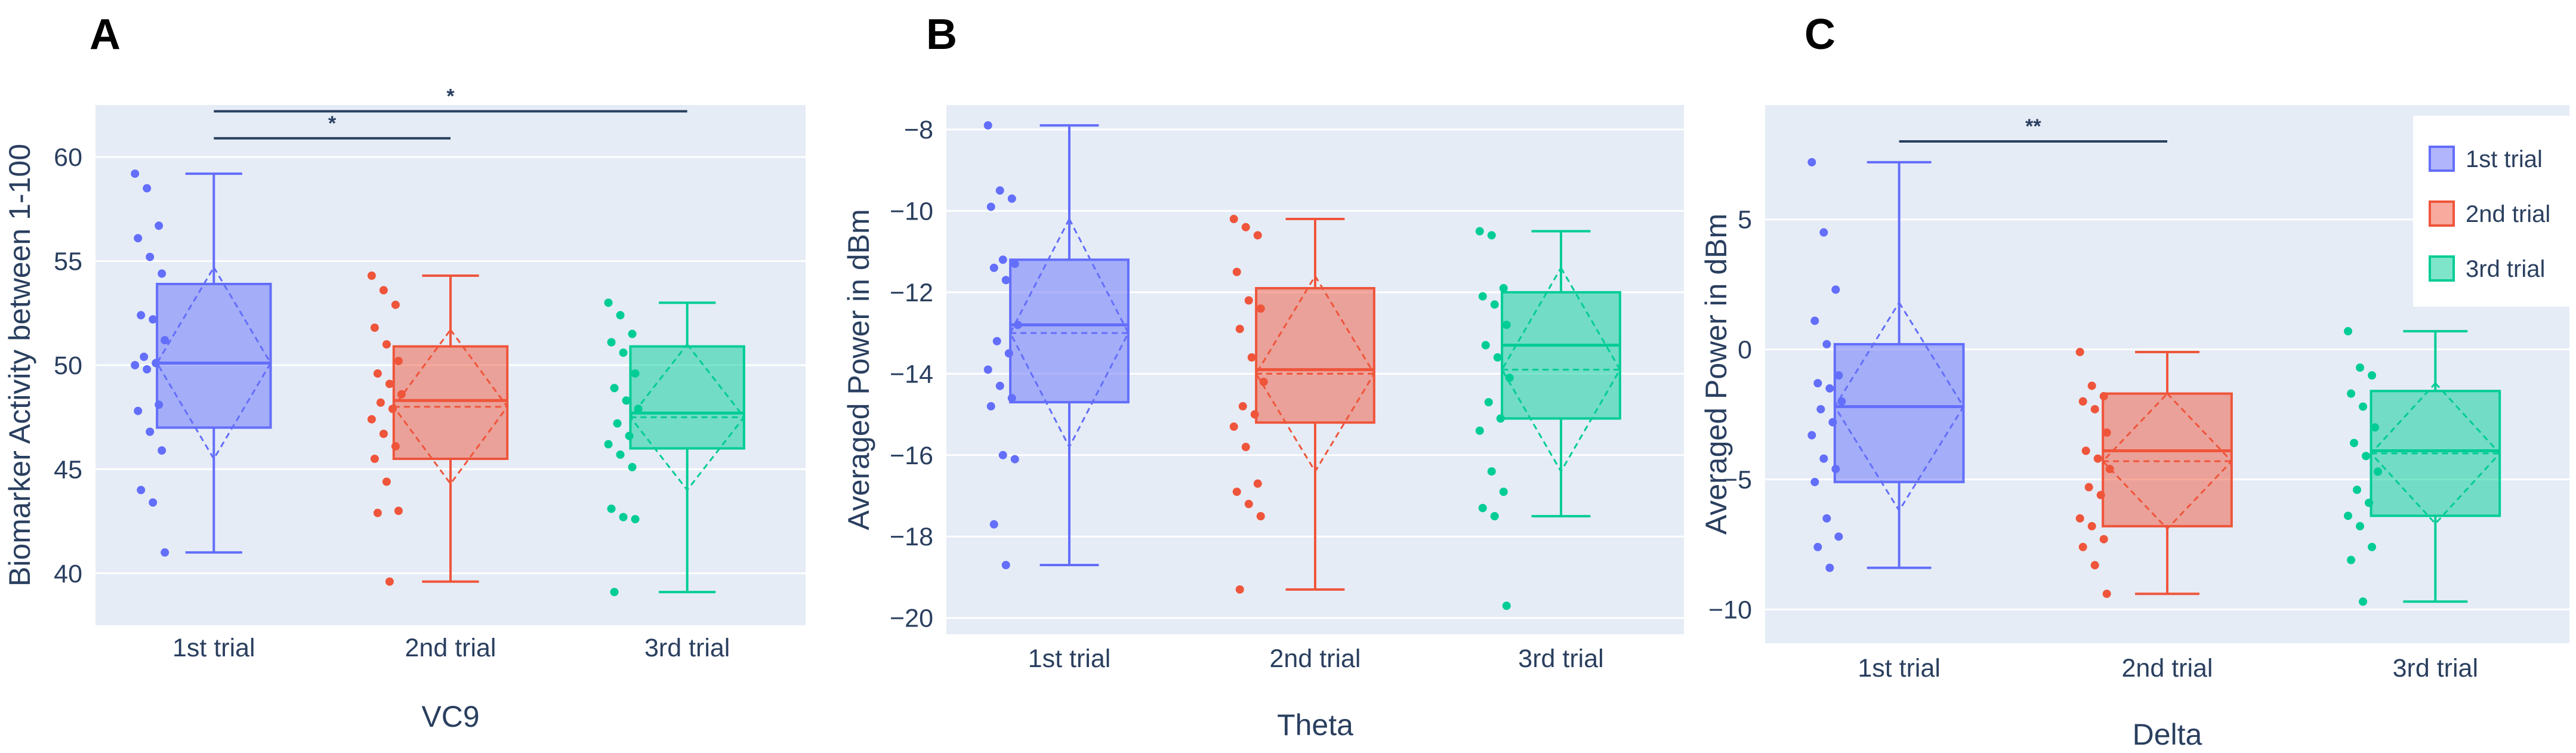  What do you see at coordinates (2505, 269) in the screenshot?
I see `legend-label: 3rd trial` at bounding box center [2505, 269].